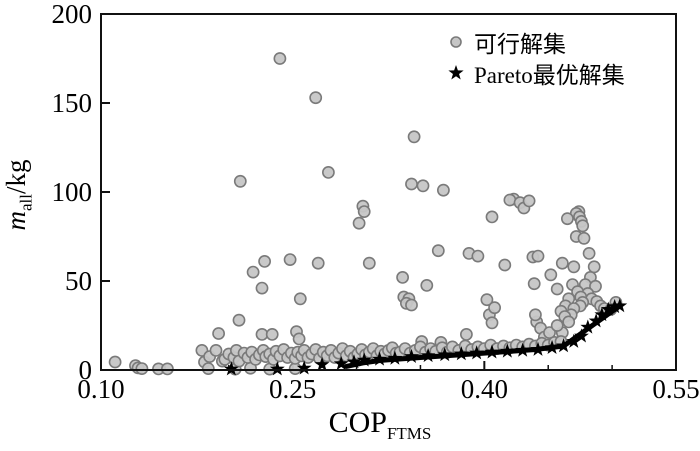  What do you see at coordinates (16, 177) in the screenshot?
I see `y-axis-title-unit: /kg` at bounding box center [16, 177].